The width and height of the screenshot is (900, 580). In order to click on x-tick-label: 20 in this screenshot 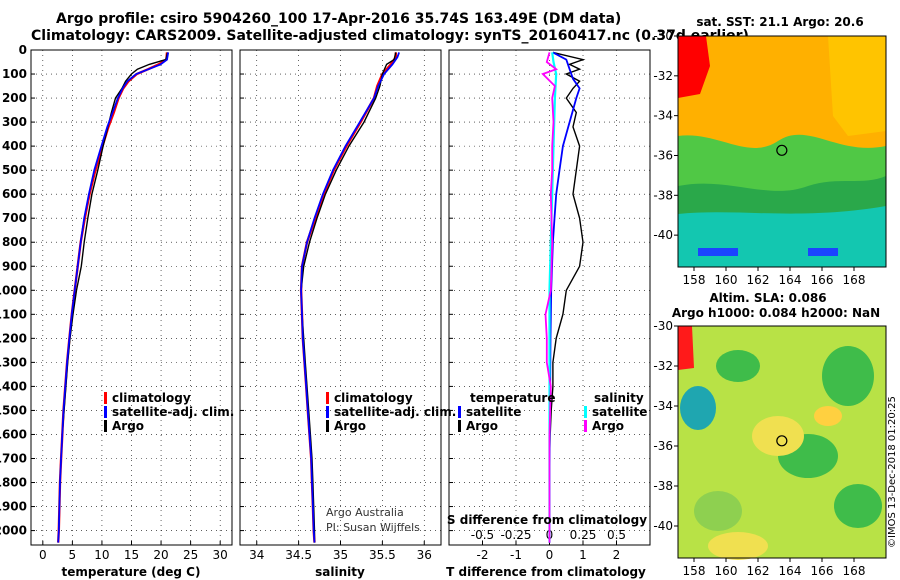, I will do `click(160, 555)`.